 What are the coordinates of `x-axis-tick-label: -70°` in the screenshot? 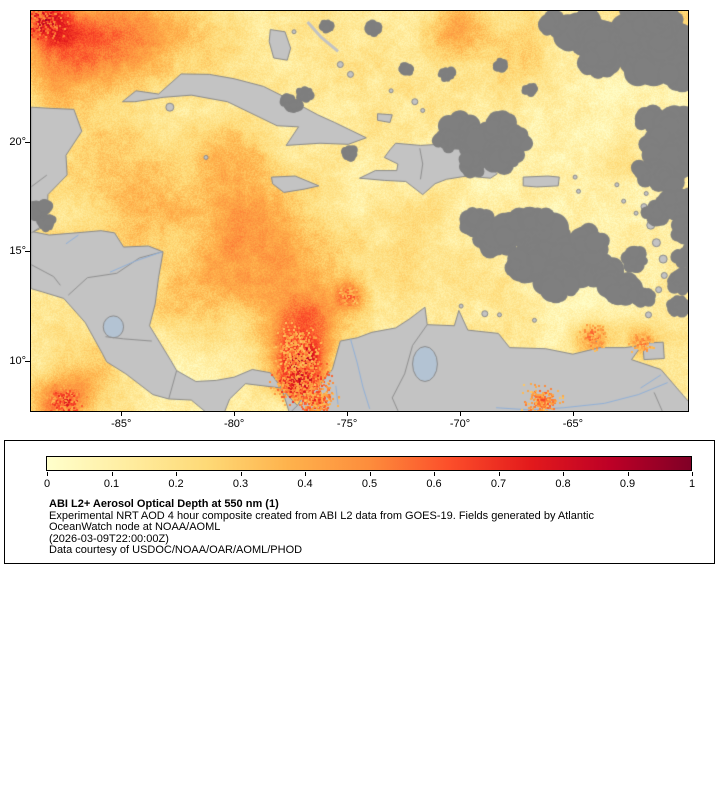 It's located at (460, 424).